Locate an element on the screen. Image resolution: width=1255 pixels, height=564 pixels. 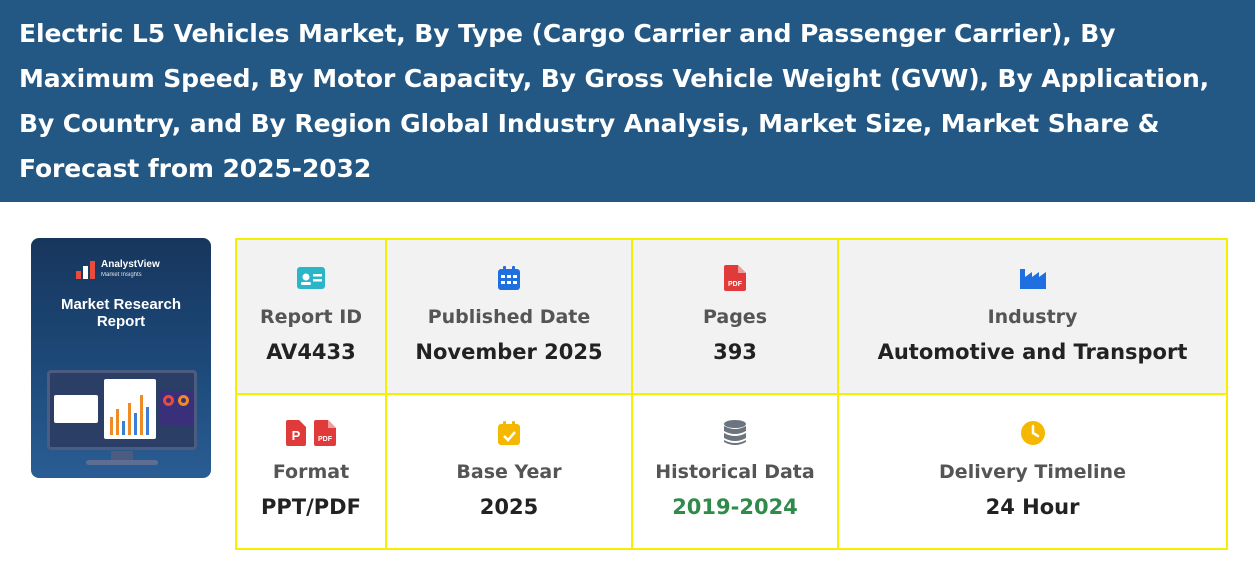
pages-value: 393 is located at coordinates (735, 352).